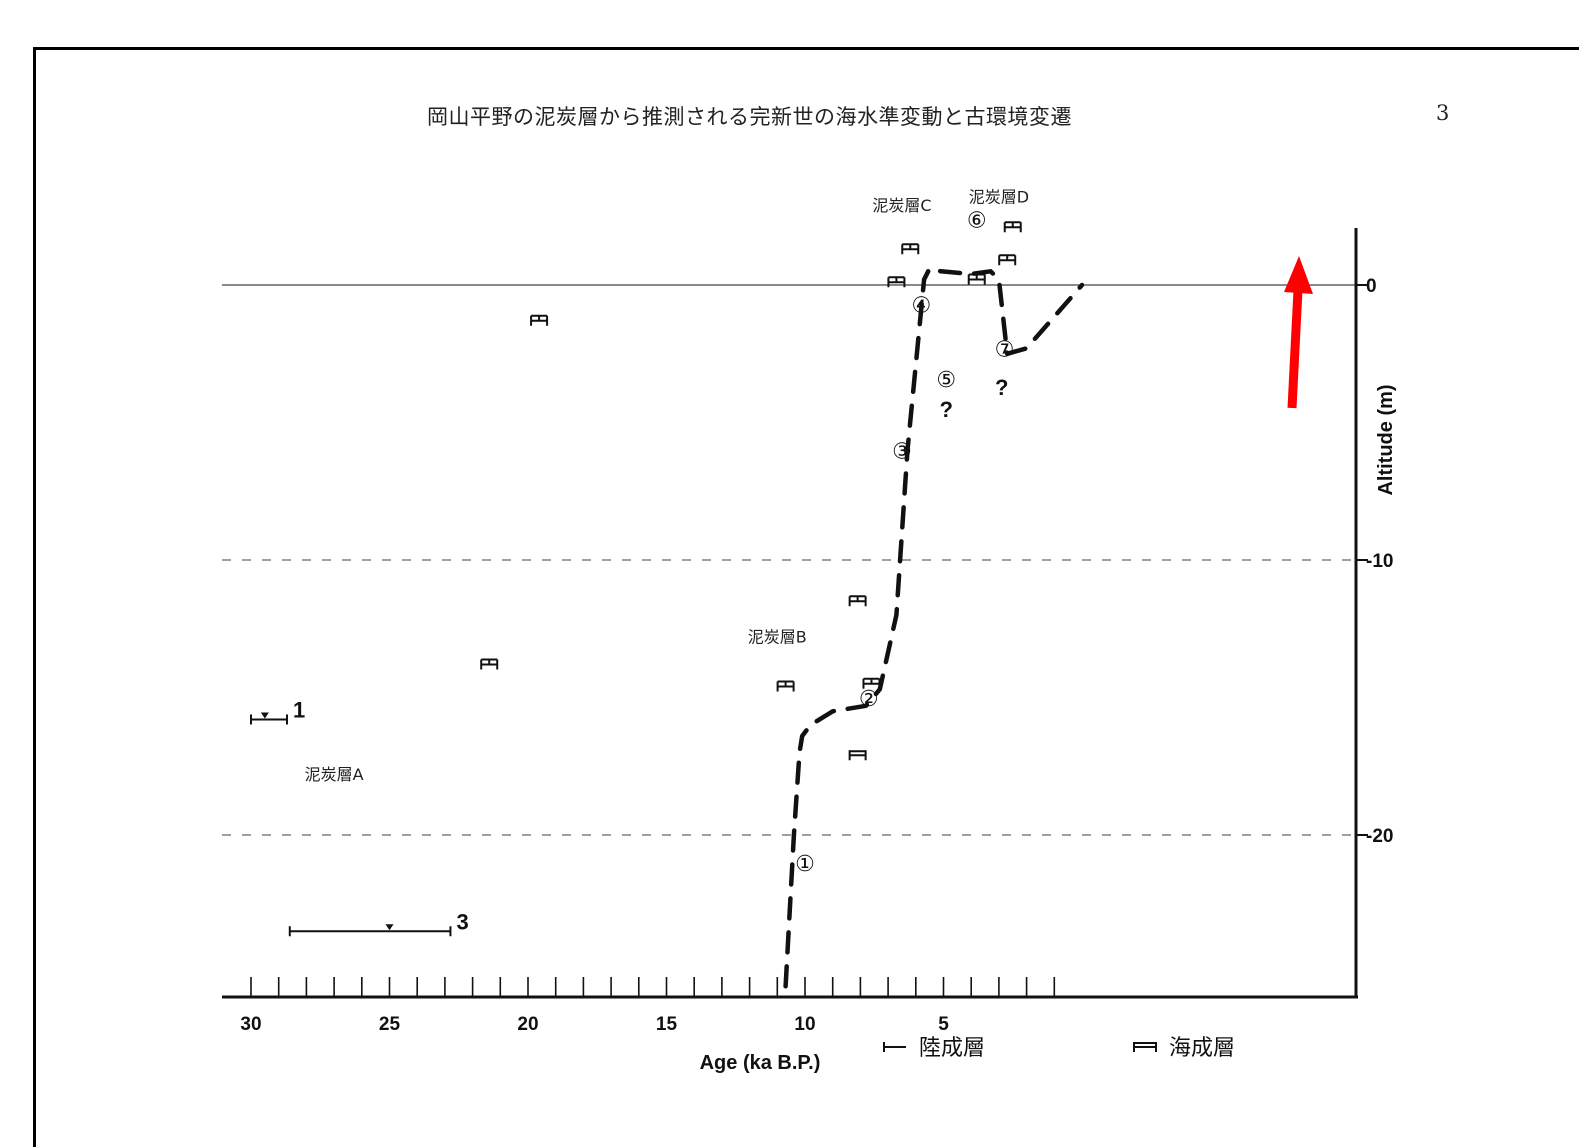 Image resolution: width=1579 pixels, height=1147 pixels. Describe the element at coordinates (390, 1024) in the screenshot. I see `x-tick-label: 25` at that location.